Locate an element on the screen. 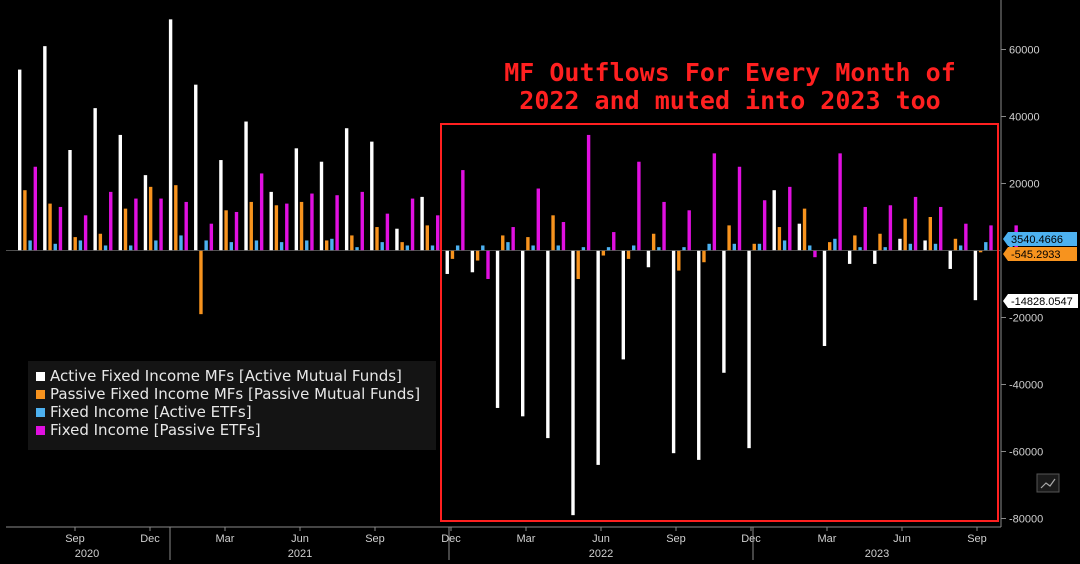 This screenshot has height=564, width=1080. last-value-labels: 3540.4666 -545.2933 -14828.0547 is located at coordinates (1040, 270).